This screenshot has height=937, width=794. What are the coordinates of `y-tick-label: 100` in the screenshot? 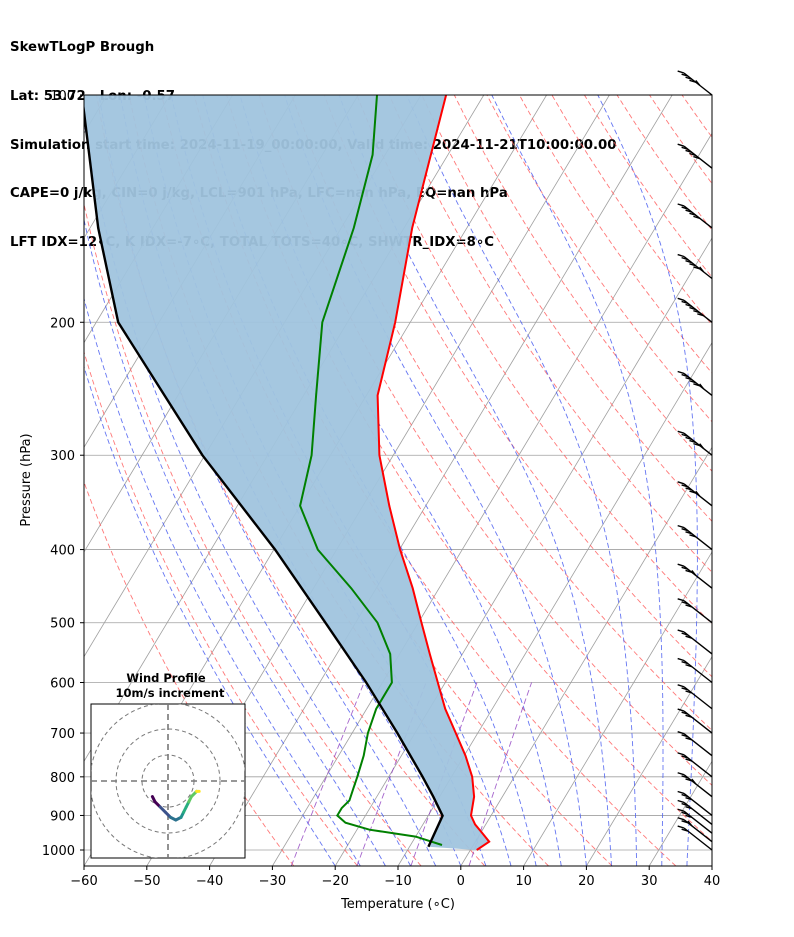 It's located at (62, 96).